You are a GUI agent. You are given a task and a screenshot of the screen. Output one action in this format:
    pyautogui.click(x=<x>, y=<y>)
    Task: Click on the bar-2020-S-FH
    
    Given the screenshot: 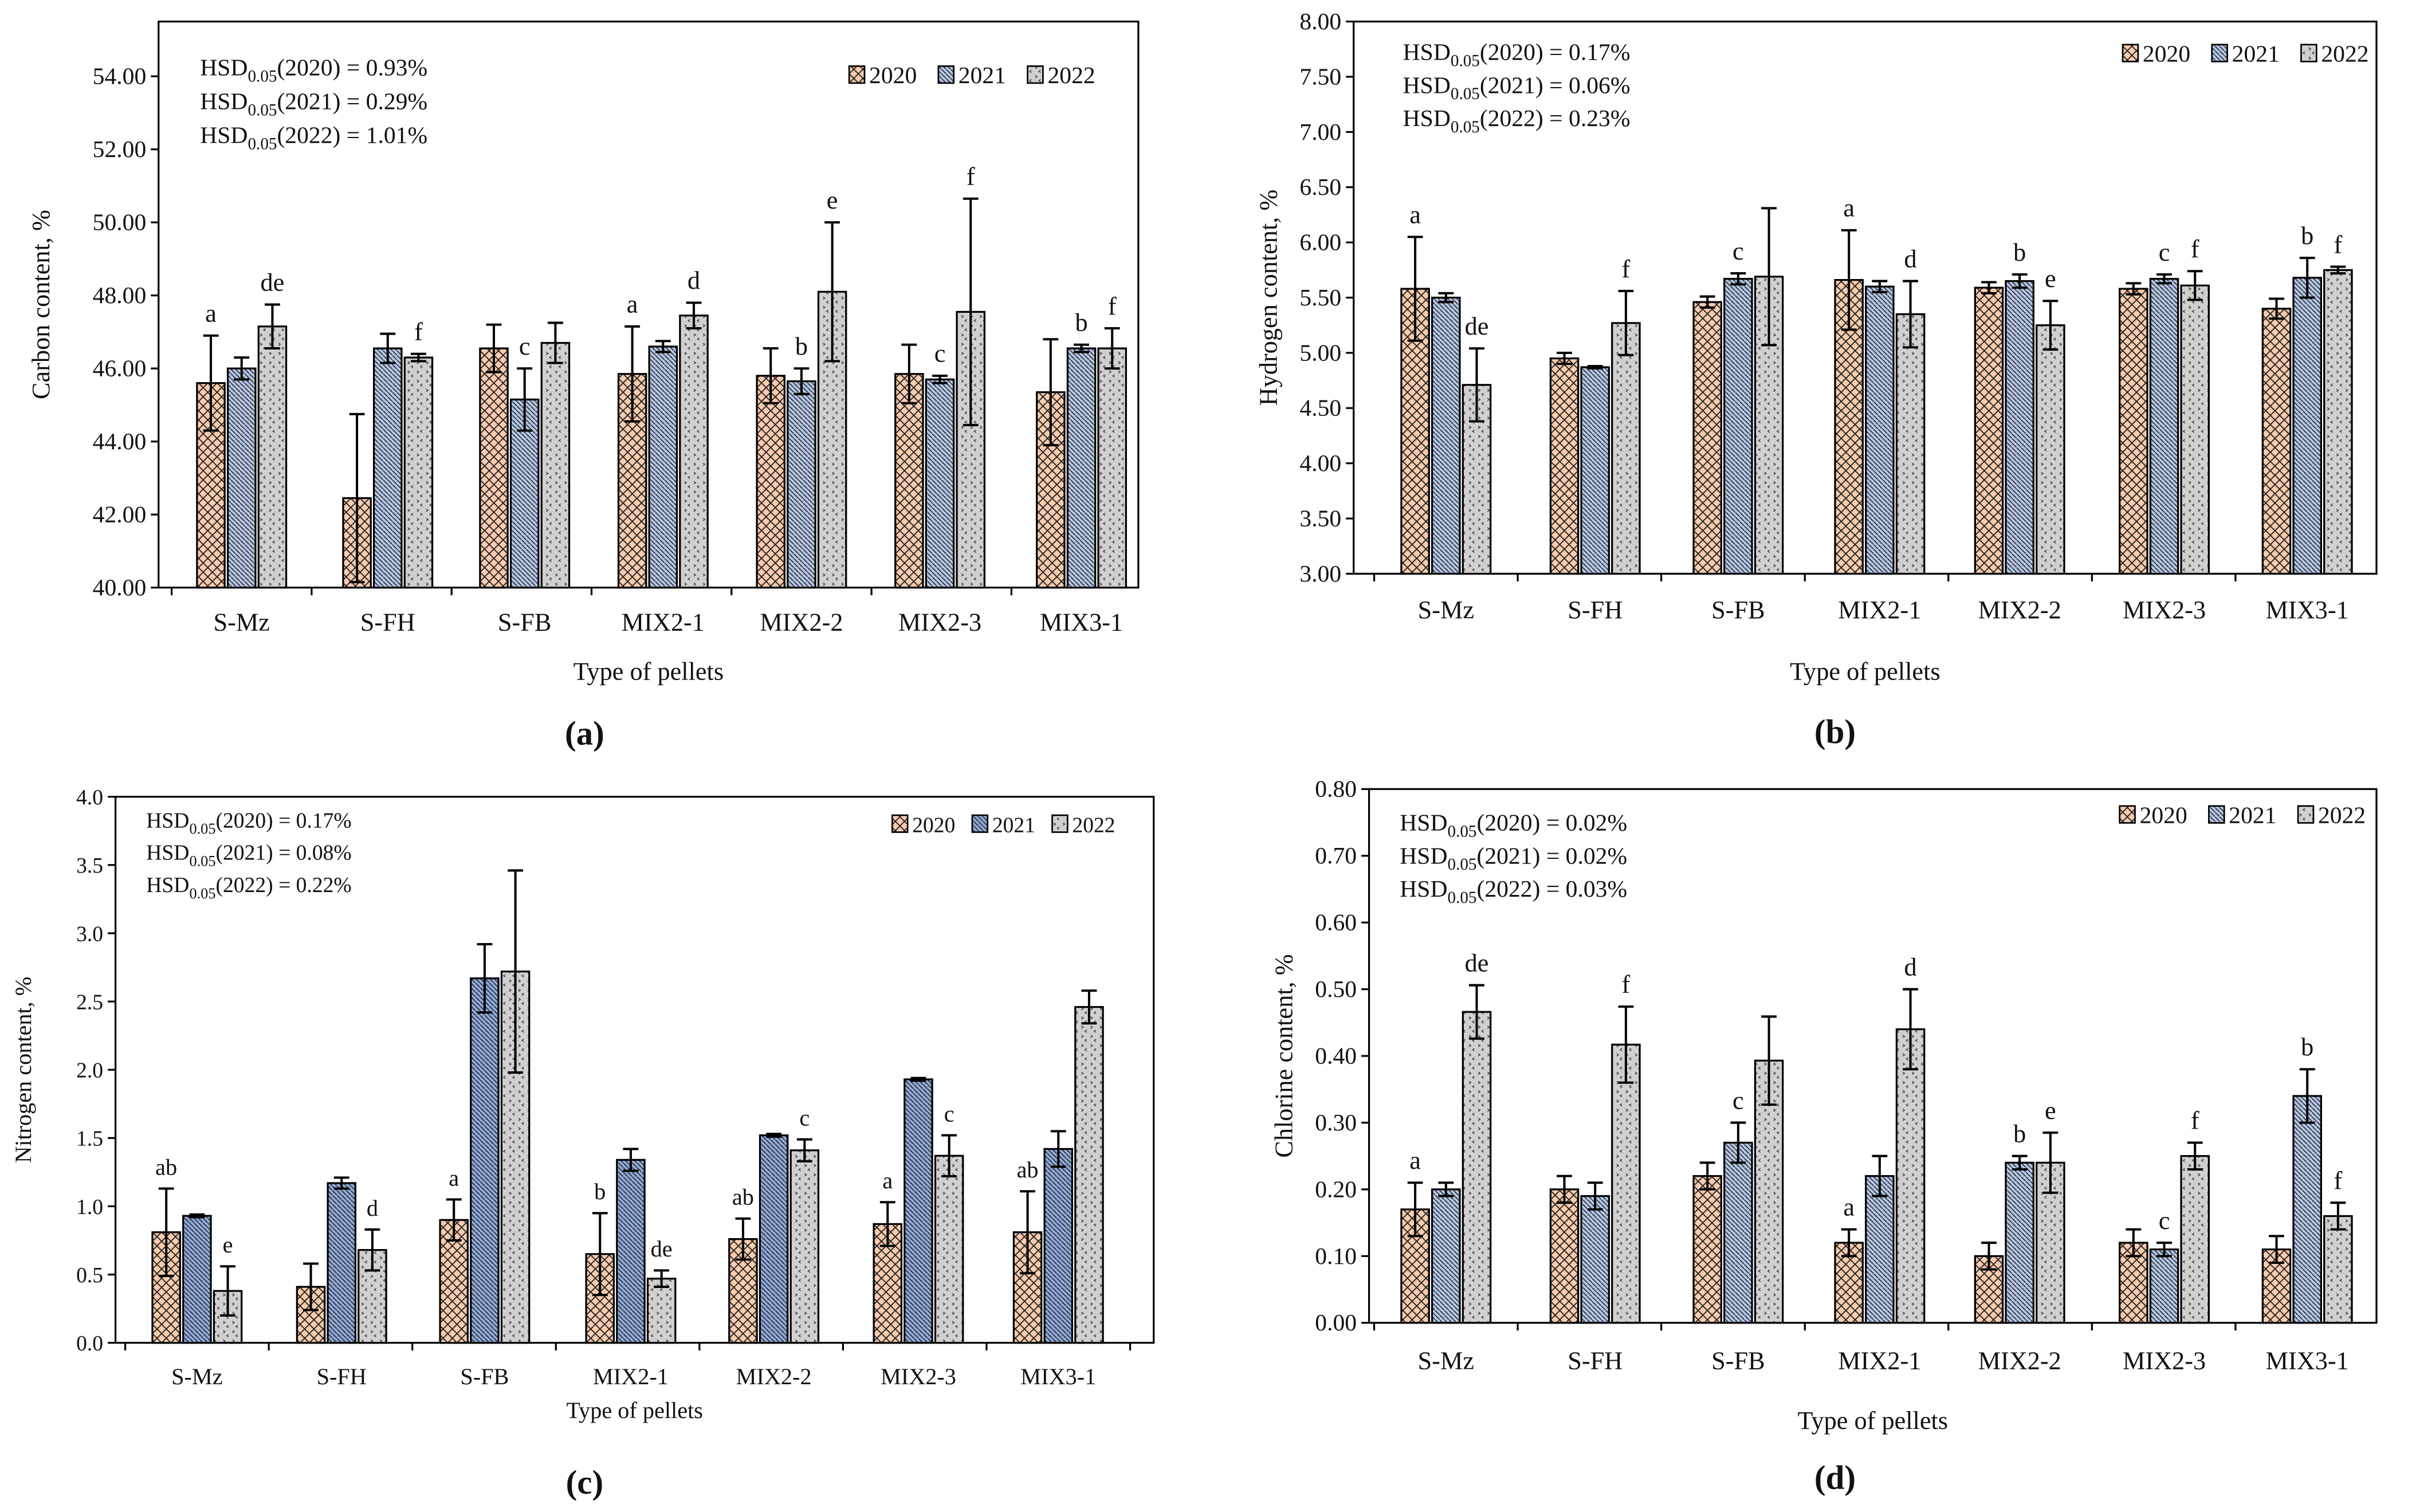 What is the action you would take?
    pyautogui.click(x=1564, y=1256)
    